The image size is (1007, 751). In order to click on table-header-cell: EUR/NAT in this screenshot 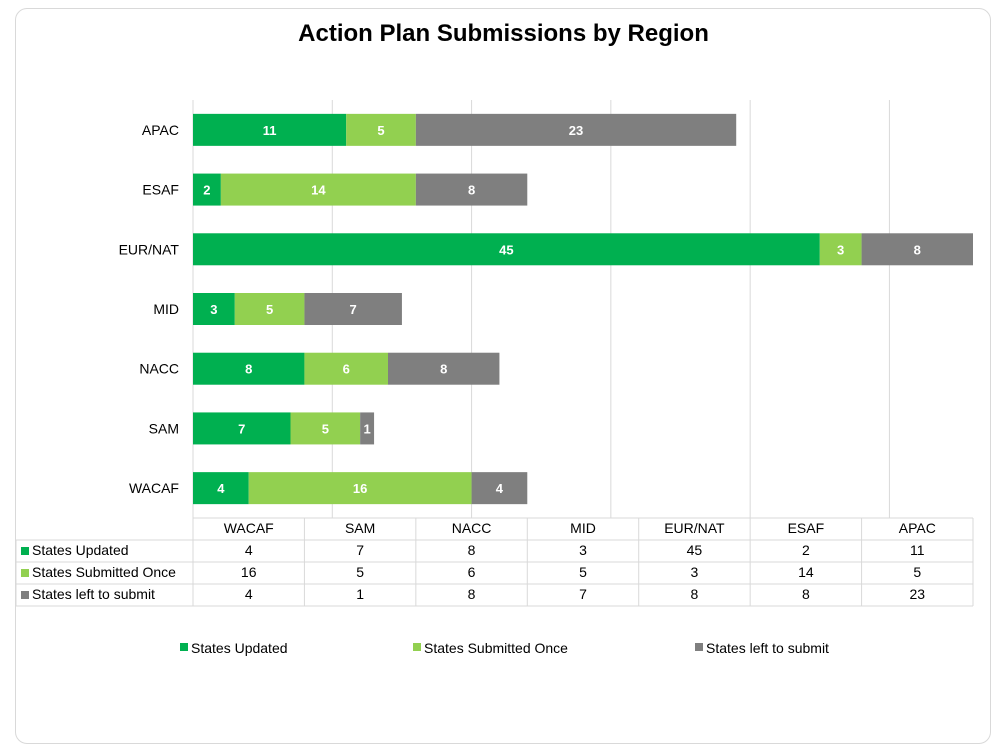, I will do `click(694, 528)`.